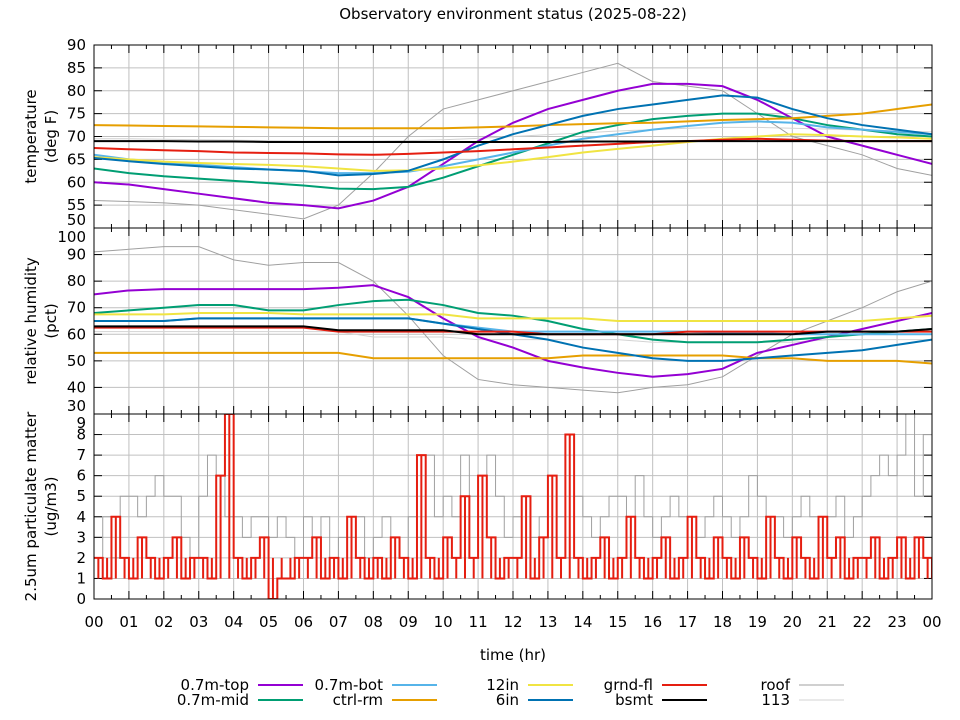 This screenshot has height=720, width=960. I want to click on x-tick-label: 20, so click(792, 622).